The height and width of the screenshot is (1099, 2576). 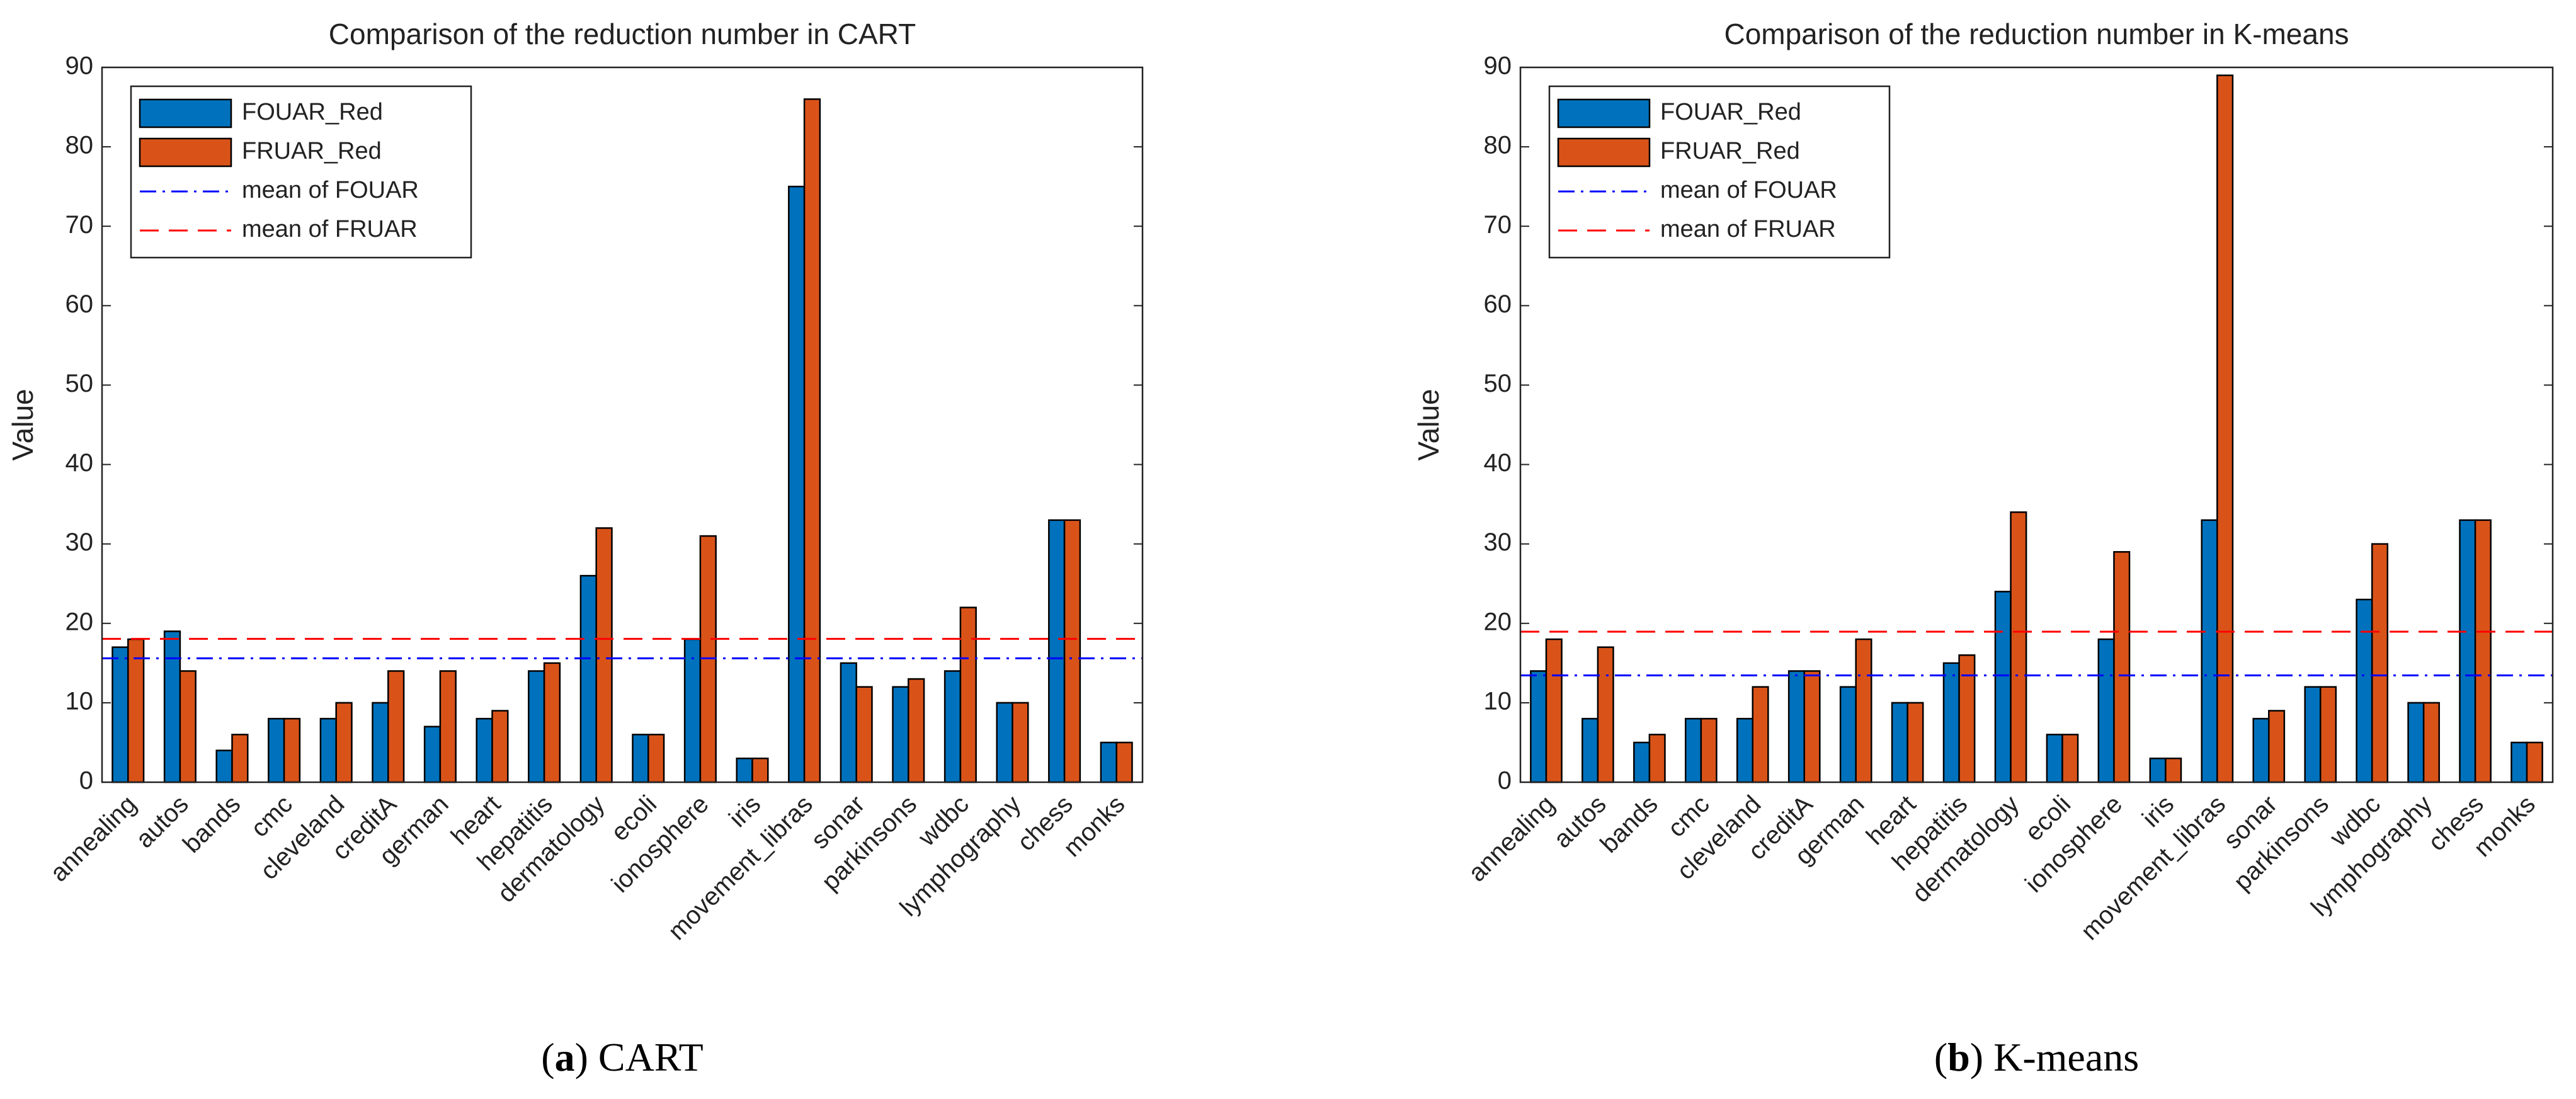 I want to click on x-tick-label: ionosphere, so click(x=2074, y=844).